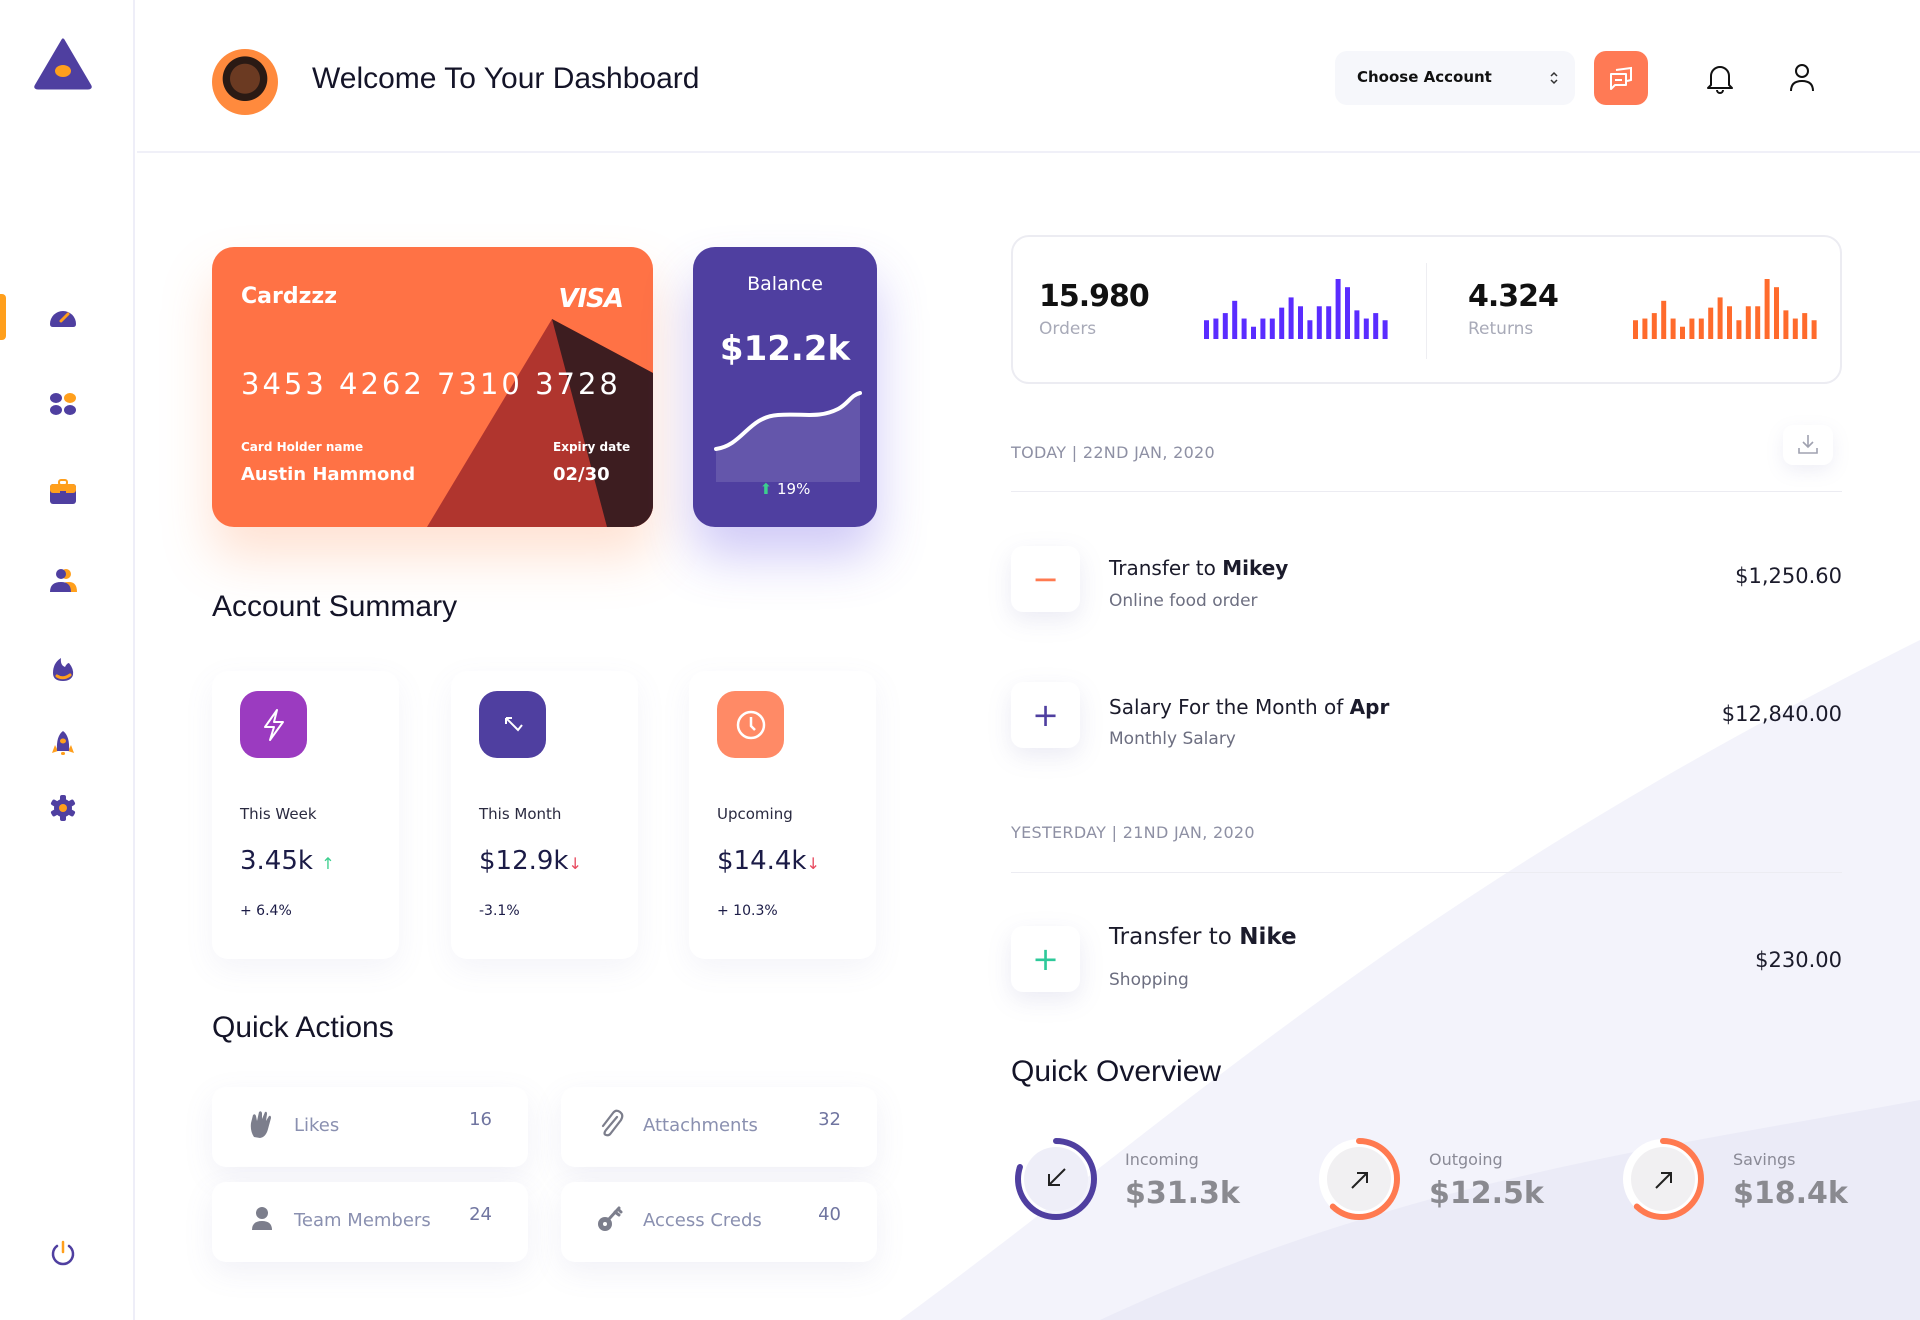 The image size is (1920, 1320). What do you see at coordinates (63, 64) in the screenshot?
I see `app-logo-icon` at bounding box center [63, 64].